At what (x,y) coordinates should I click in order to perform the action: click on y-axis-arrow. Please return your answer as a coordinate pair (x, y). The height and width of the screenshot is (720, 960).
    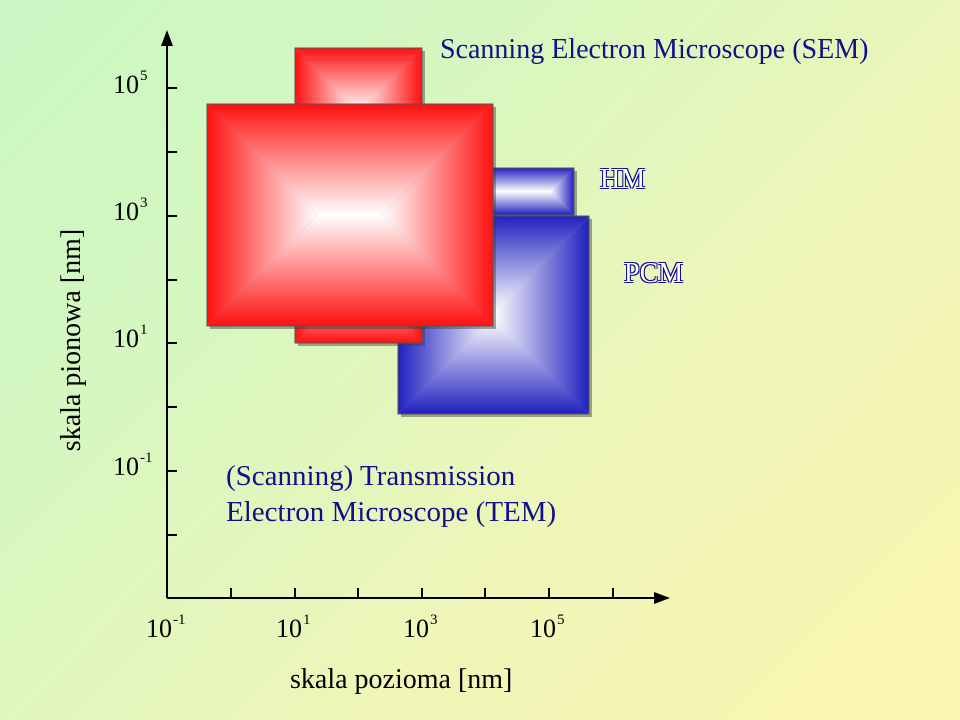
    Looking at the image, I should click on (167, 38).